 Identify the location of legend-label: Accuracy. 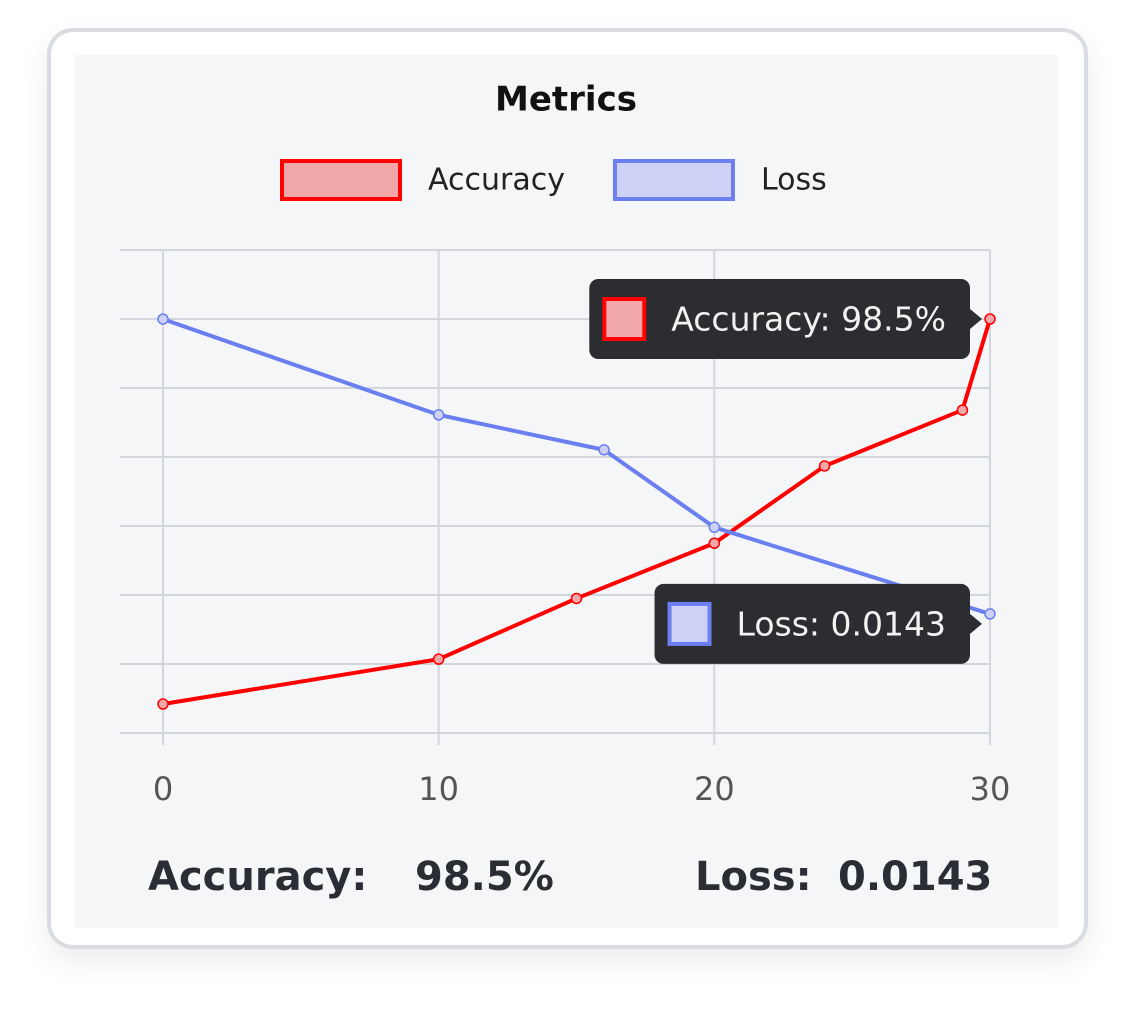
(496, 180).